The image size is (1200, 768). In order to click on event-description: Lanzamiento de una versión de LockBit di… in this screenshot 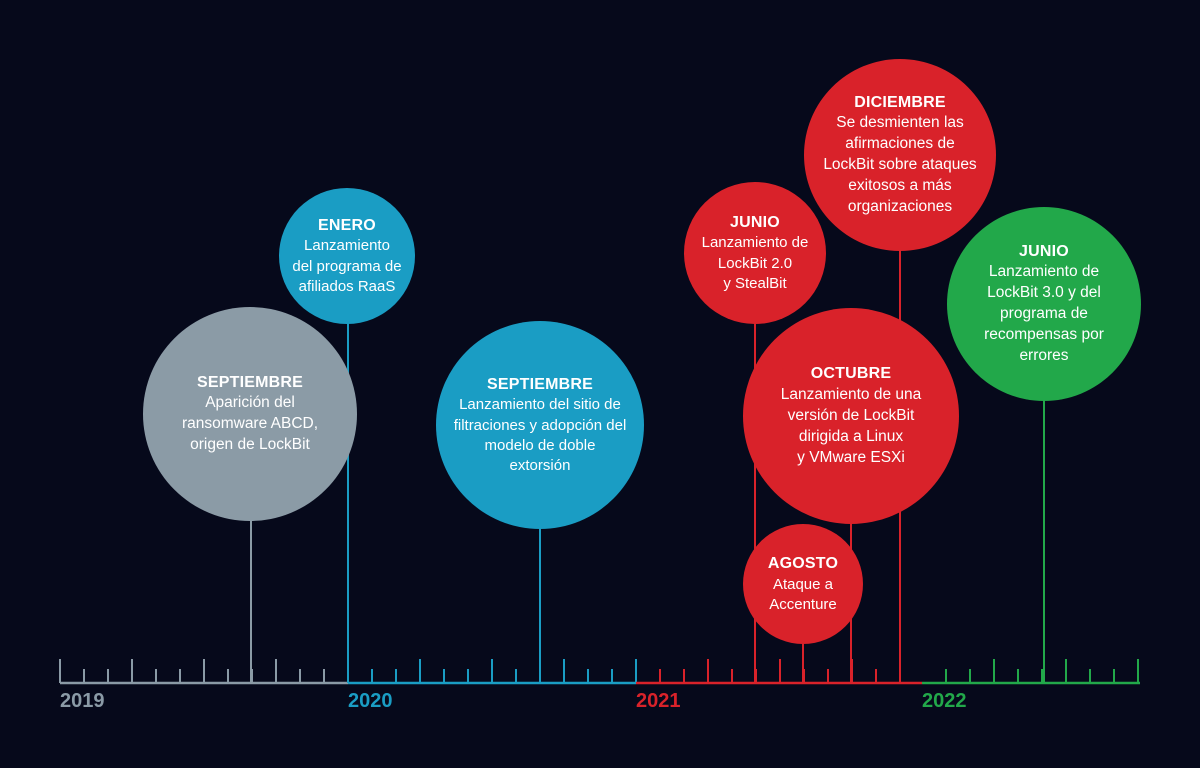, I will do `click(851, 425)`.